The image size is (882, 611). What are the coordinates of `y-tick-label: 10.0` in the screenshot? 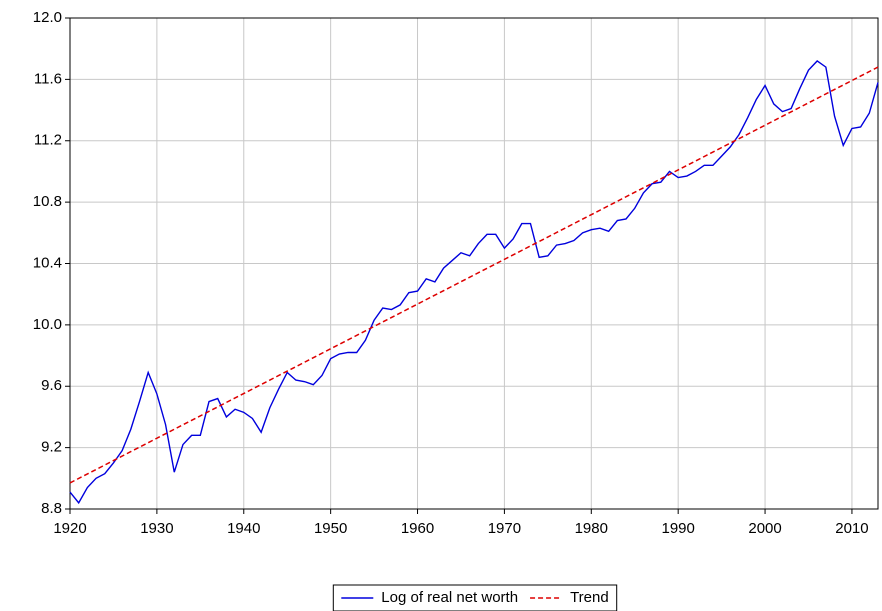 It's located at (47, 324).